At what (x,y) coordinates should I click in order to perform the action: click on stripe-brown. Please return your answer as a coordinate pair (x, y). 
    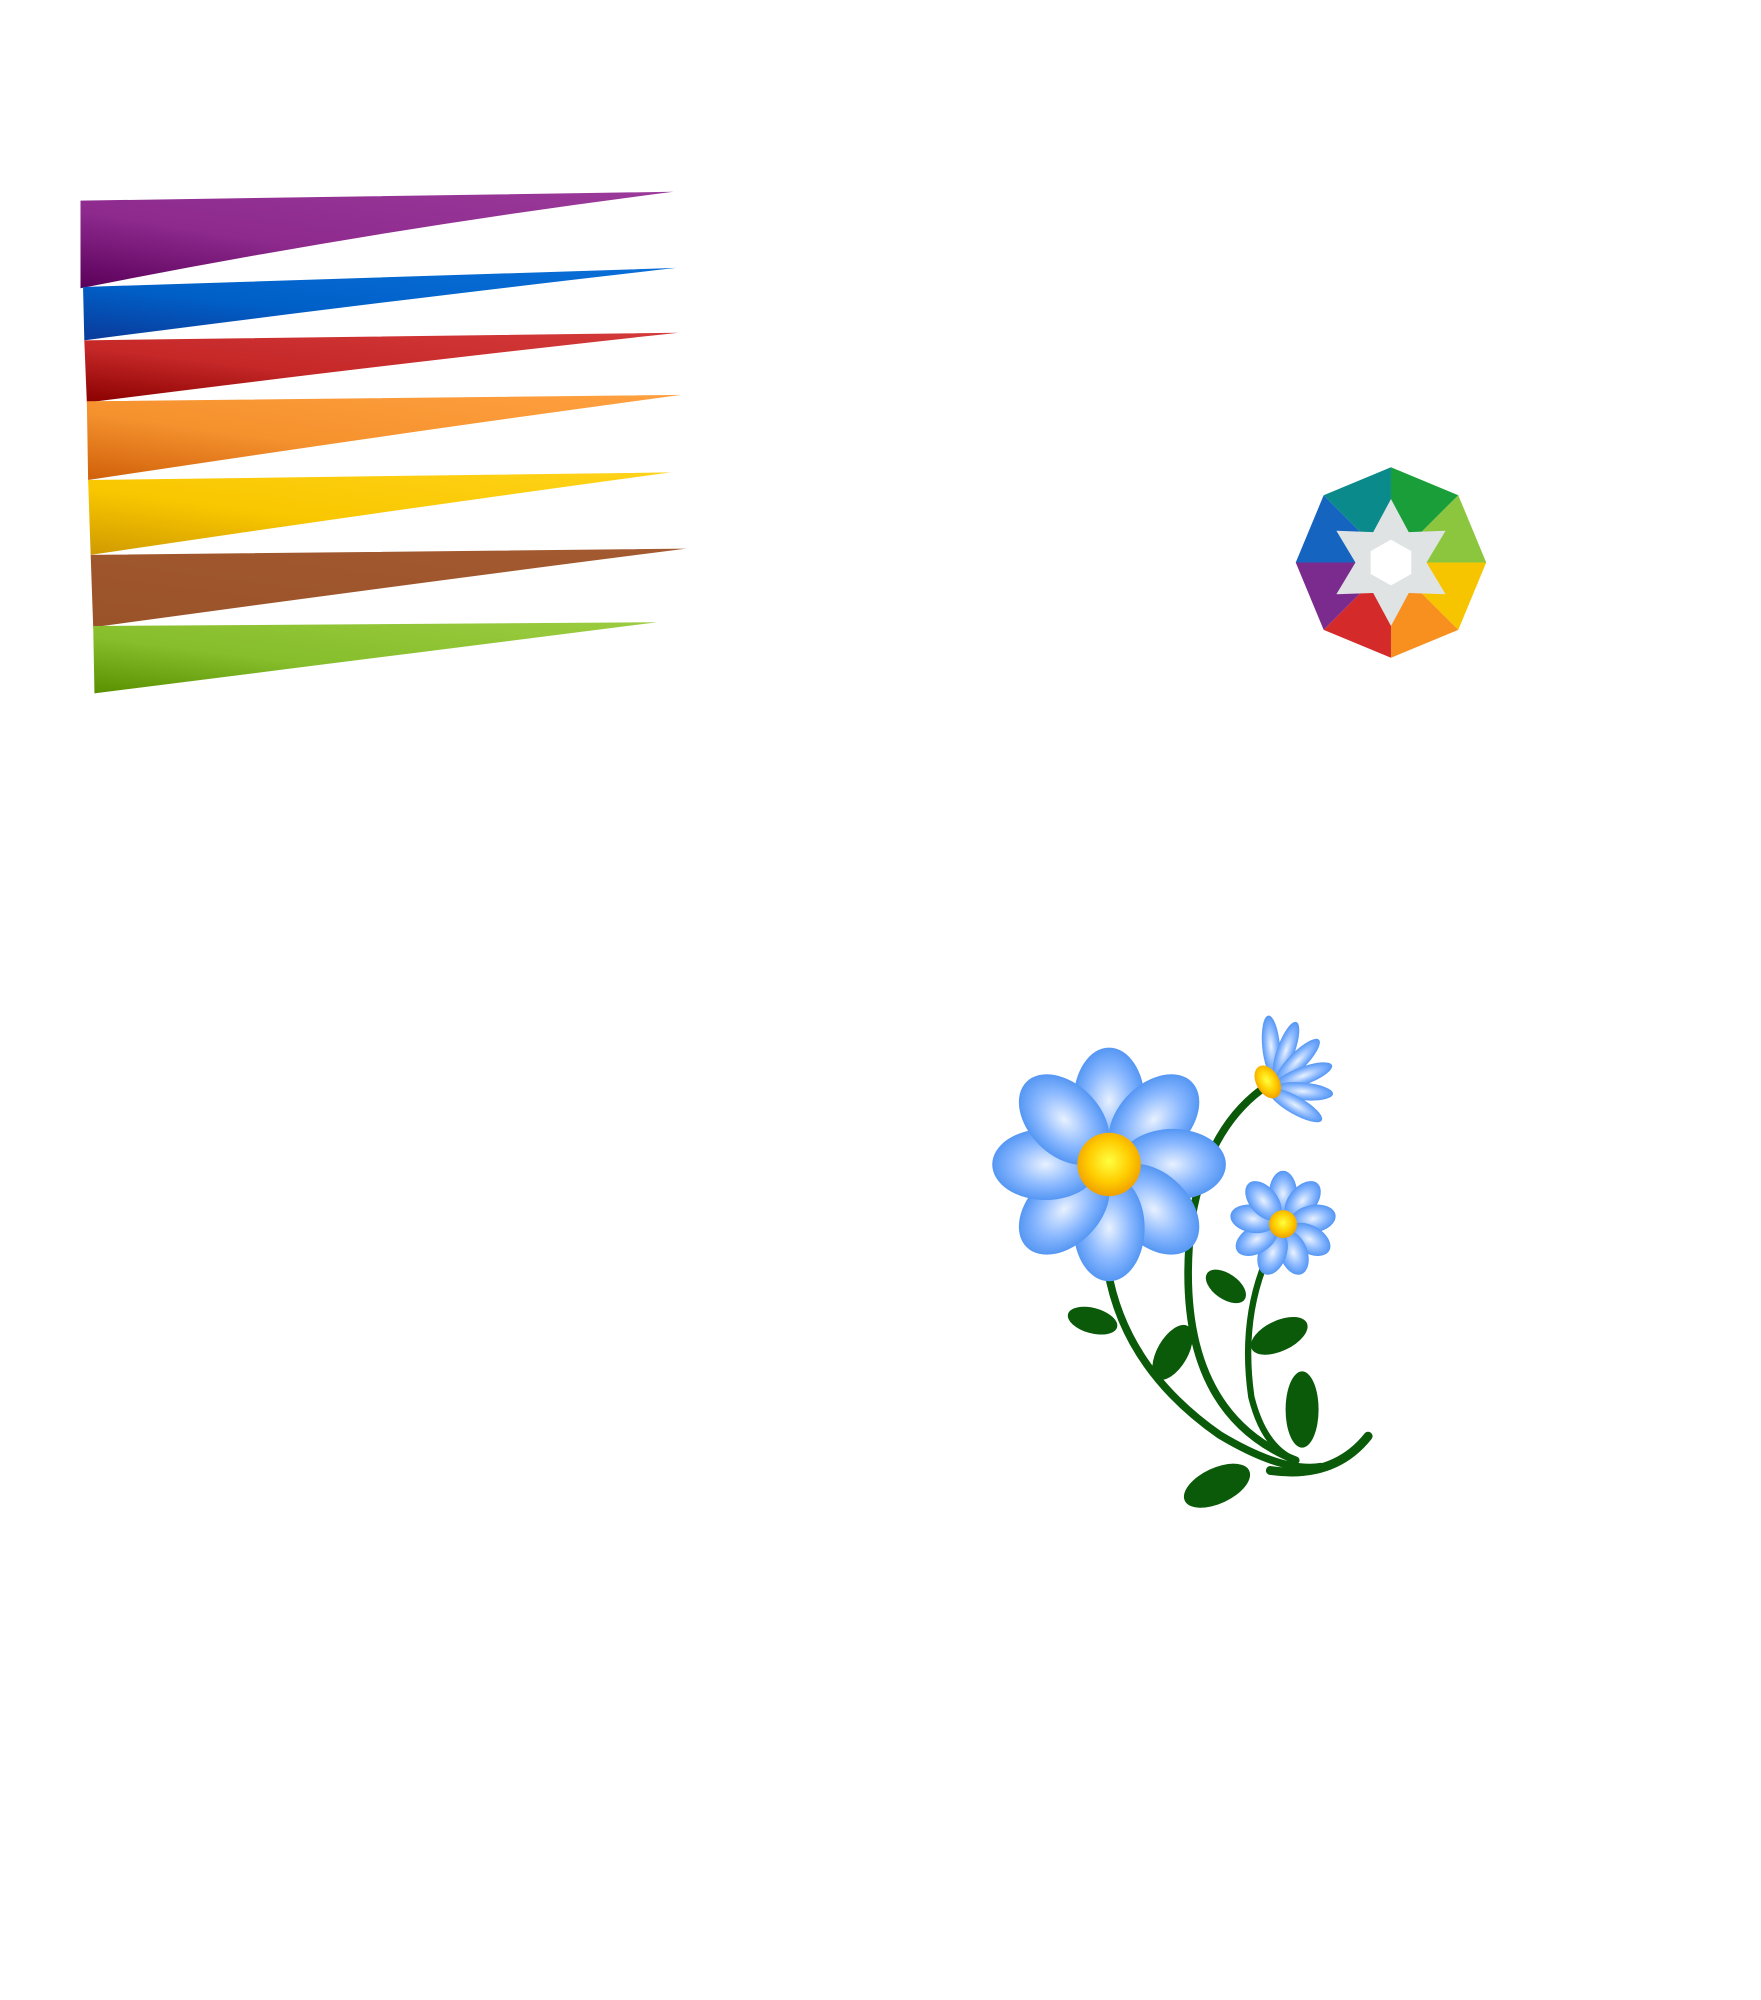
    Looking at the image, I should click on (388, 588).